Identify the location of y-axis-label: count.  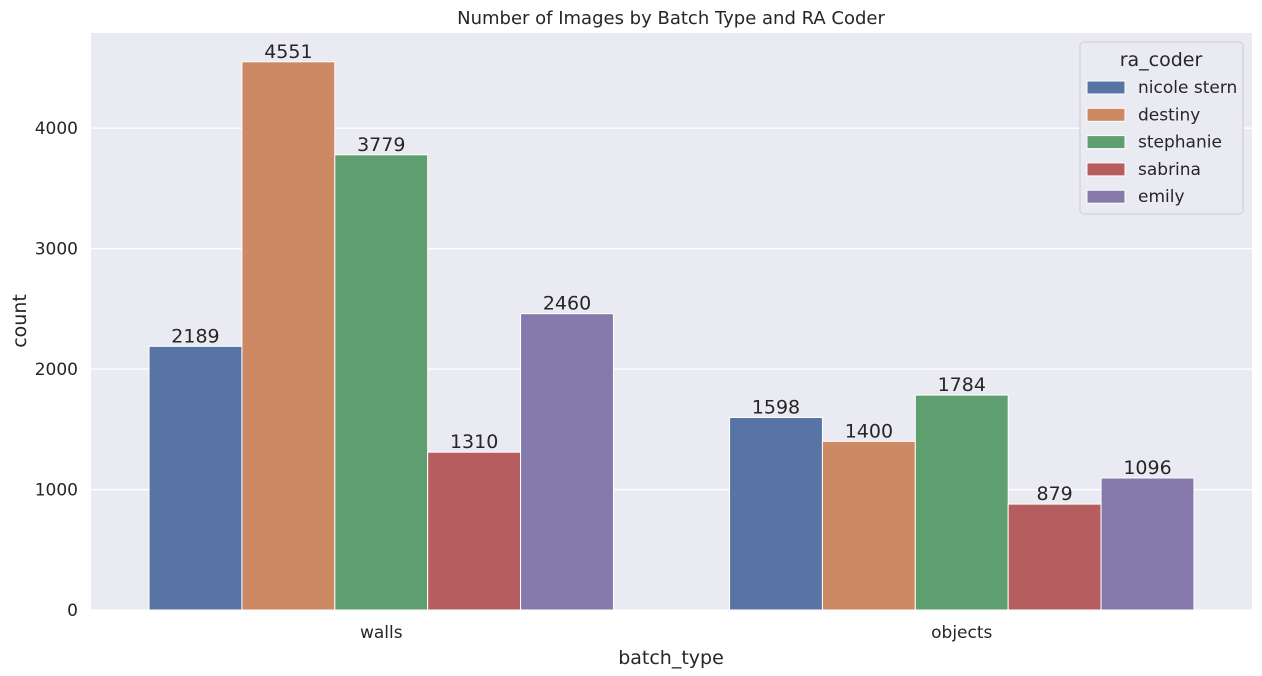
(20, 321).